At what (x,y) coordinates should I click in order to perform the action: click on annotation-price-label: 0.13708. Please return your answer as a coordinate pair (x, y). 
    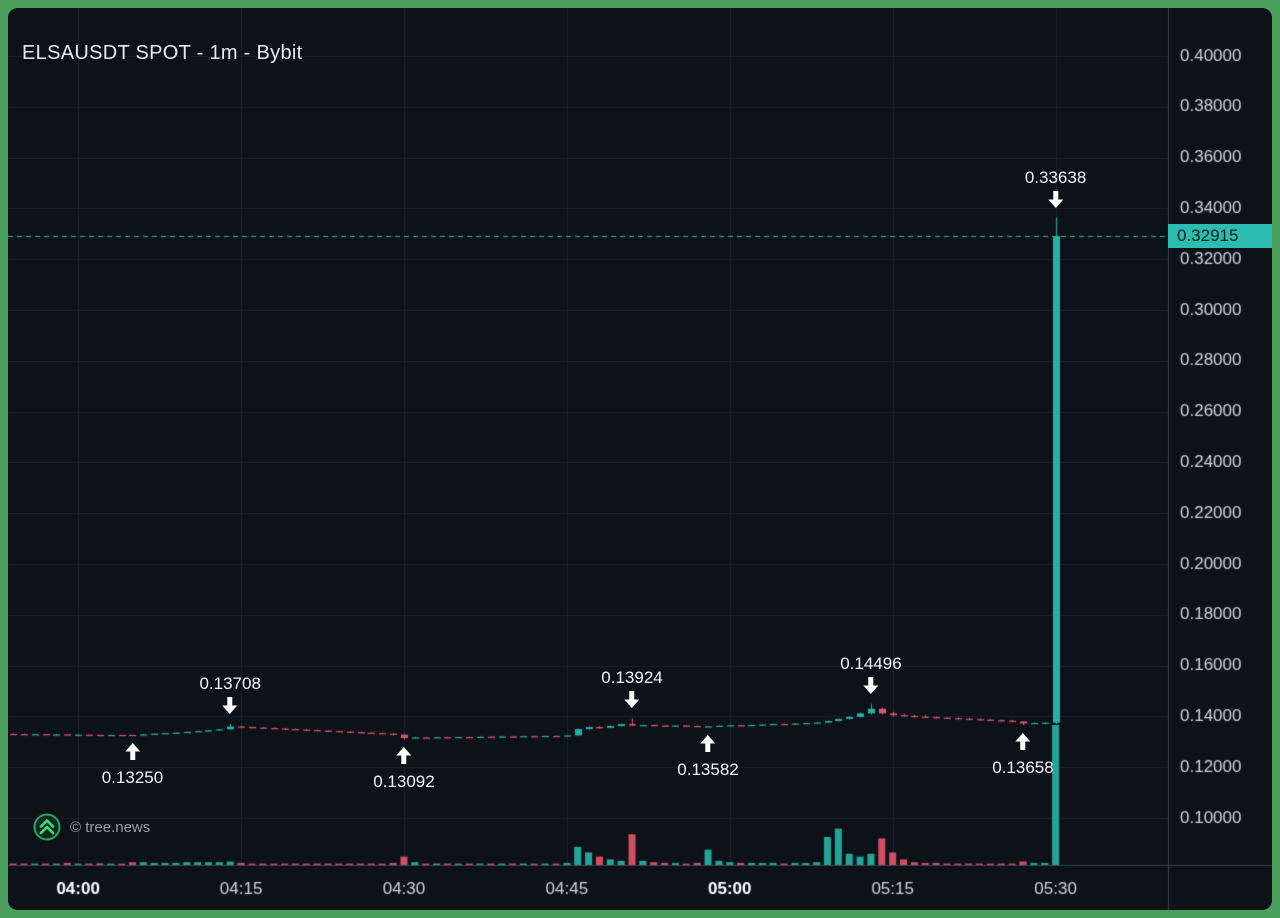
    Looking at the image, I should click on (230, 683).